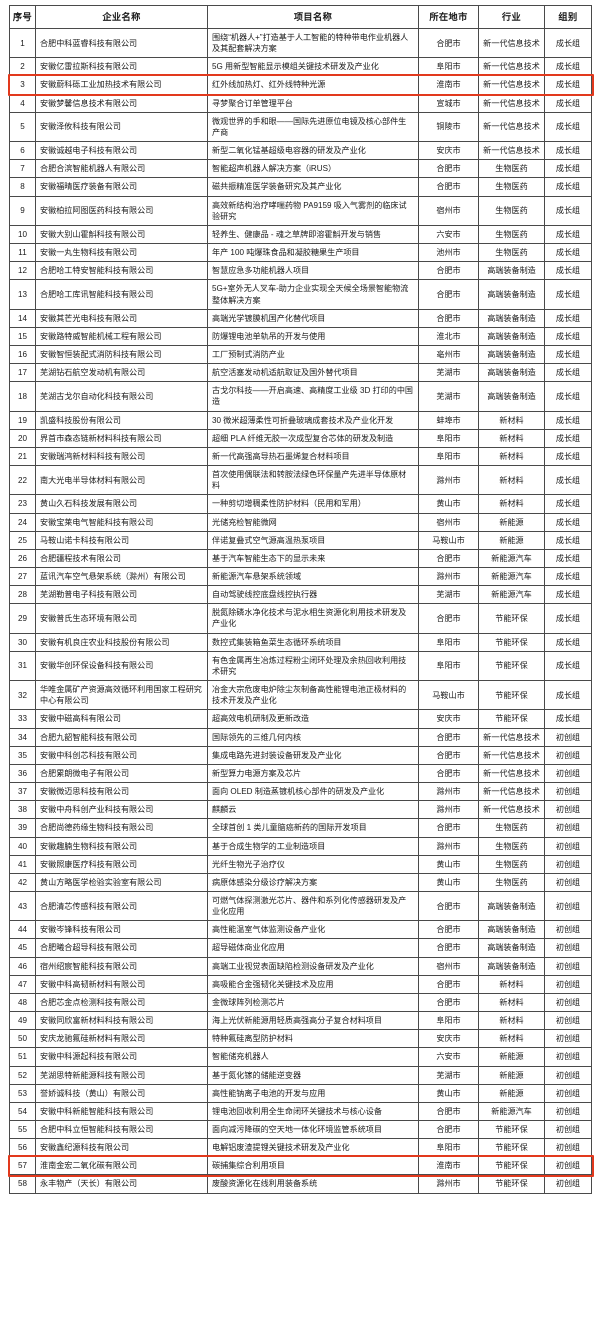  What do you see at coordinates (121, 456) in the screenshot?
I see `cell-comp: 安徽瑞鸿新材料科技有限公司` at bounding box center [121, 456].